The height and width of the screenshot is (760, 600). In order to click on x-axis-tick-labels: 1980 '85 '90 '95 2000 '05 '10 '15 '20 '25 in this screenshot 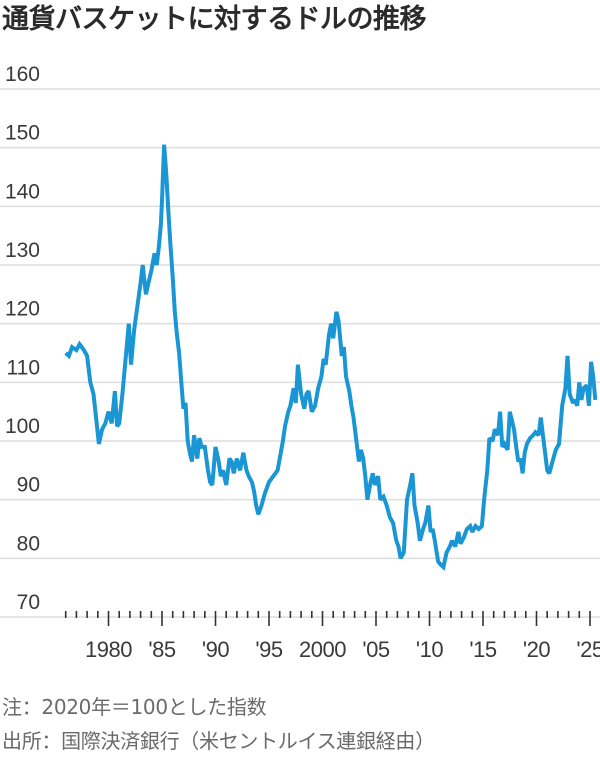, I will do `click(342, 649)`.